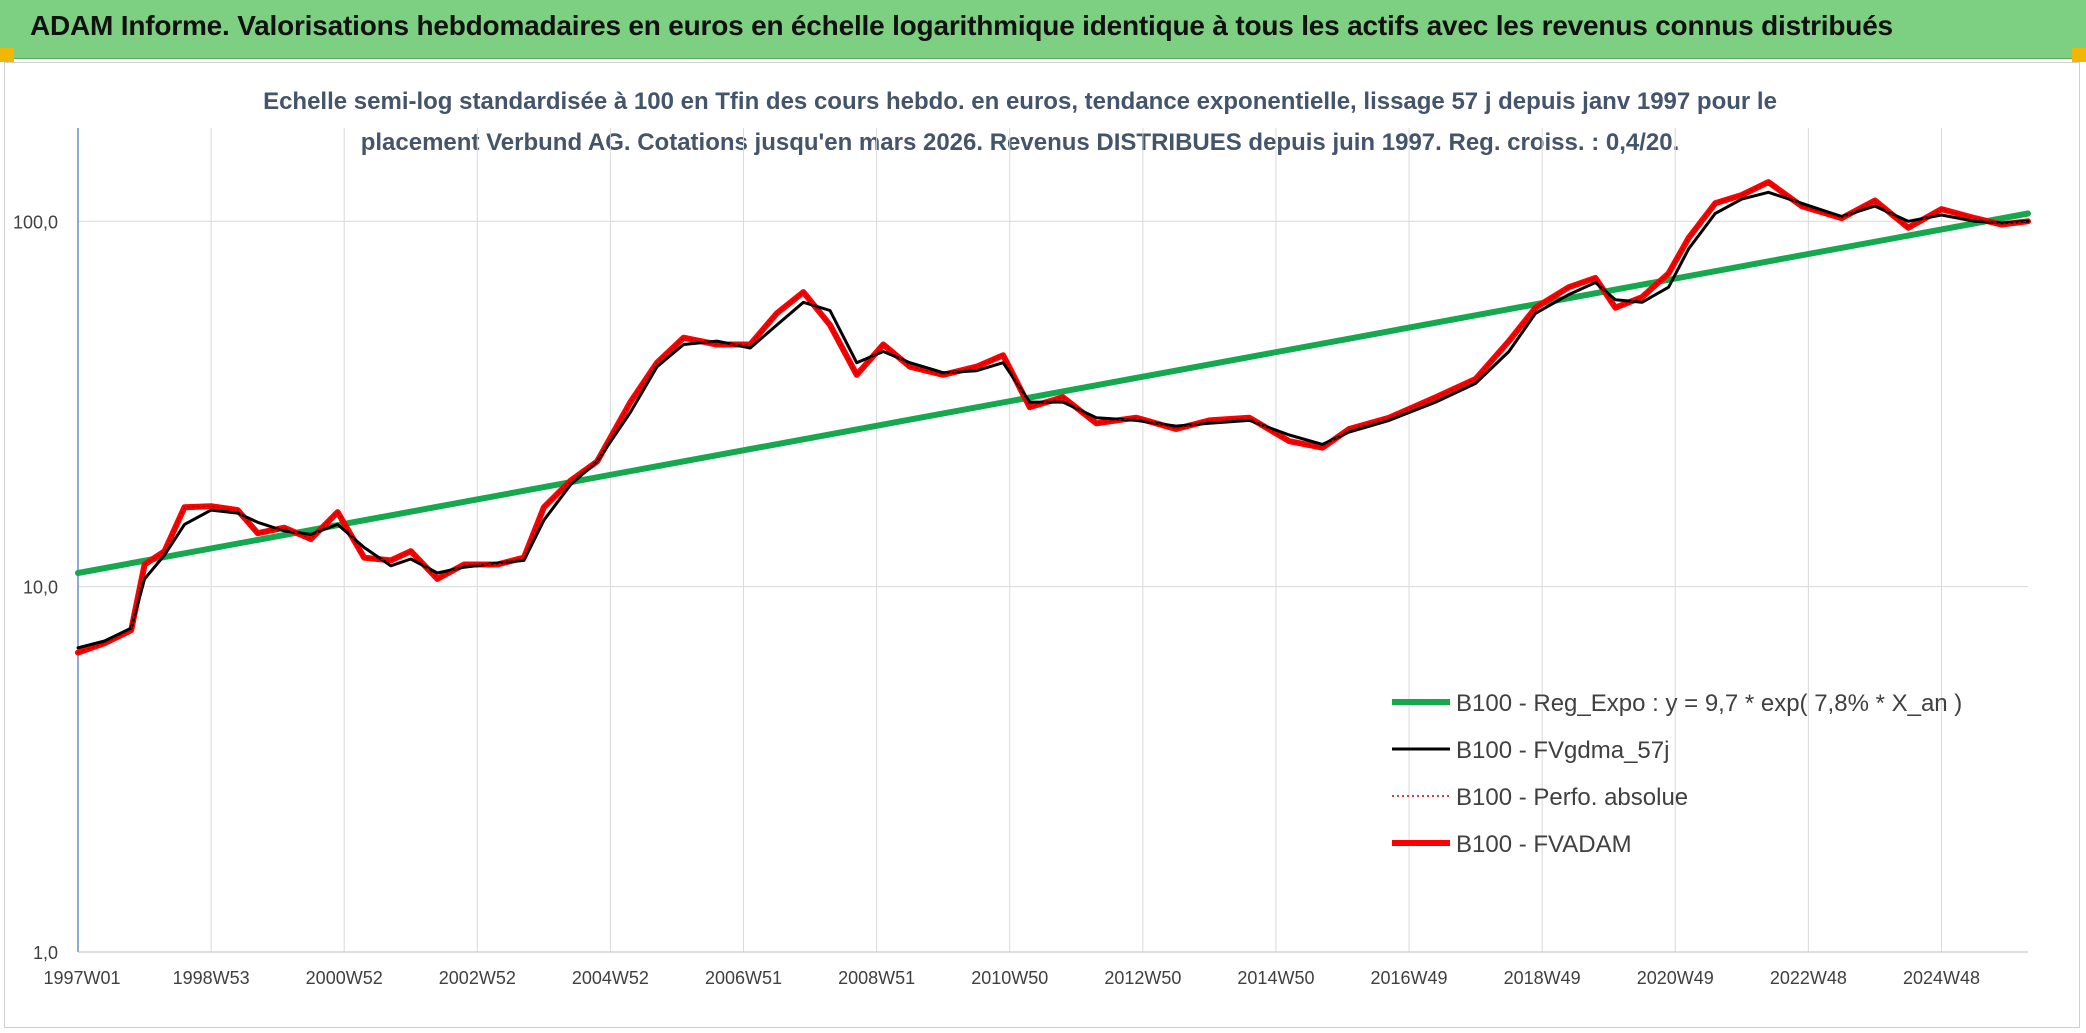  What do you see at coordinates (1941, 978) in the screenshot?
I see `x-tick-label: 2024W48` at bounding box center [1941, 978].